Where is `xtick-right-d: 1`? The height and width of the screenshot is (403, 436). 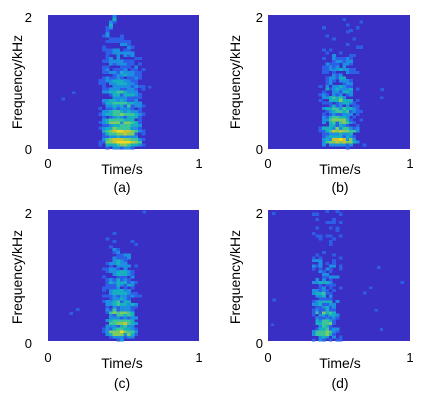 xtick-right-d: 1 is located at coordinates (409, 357).